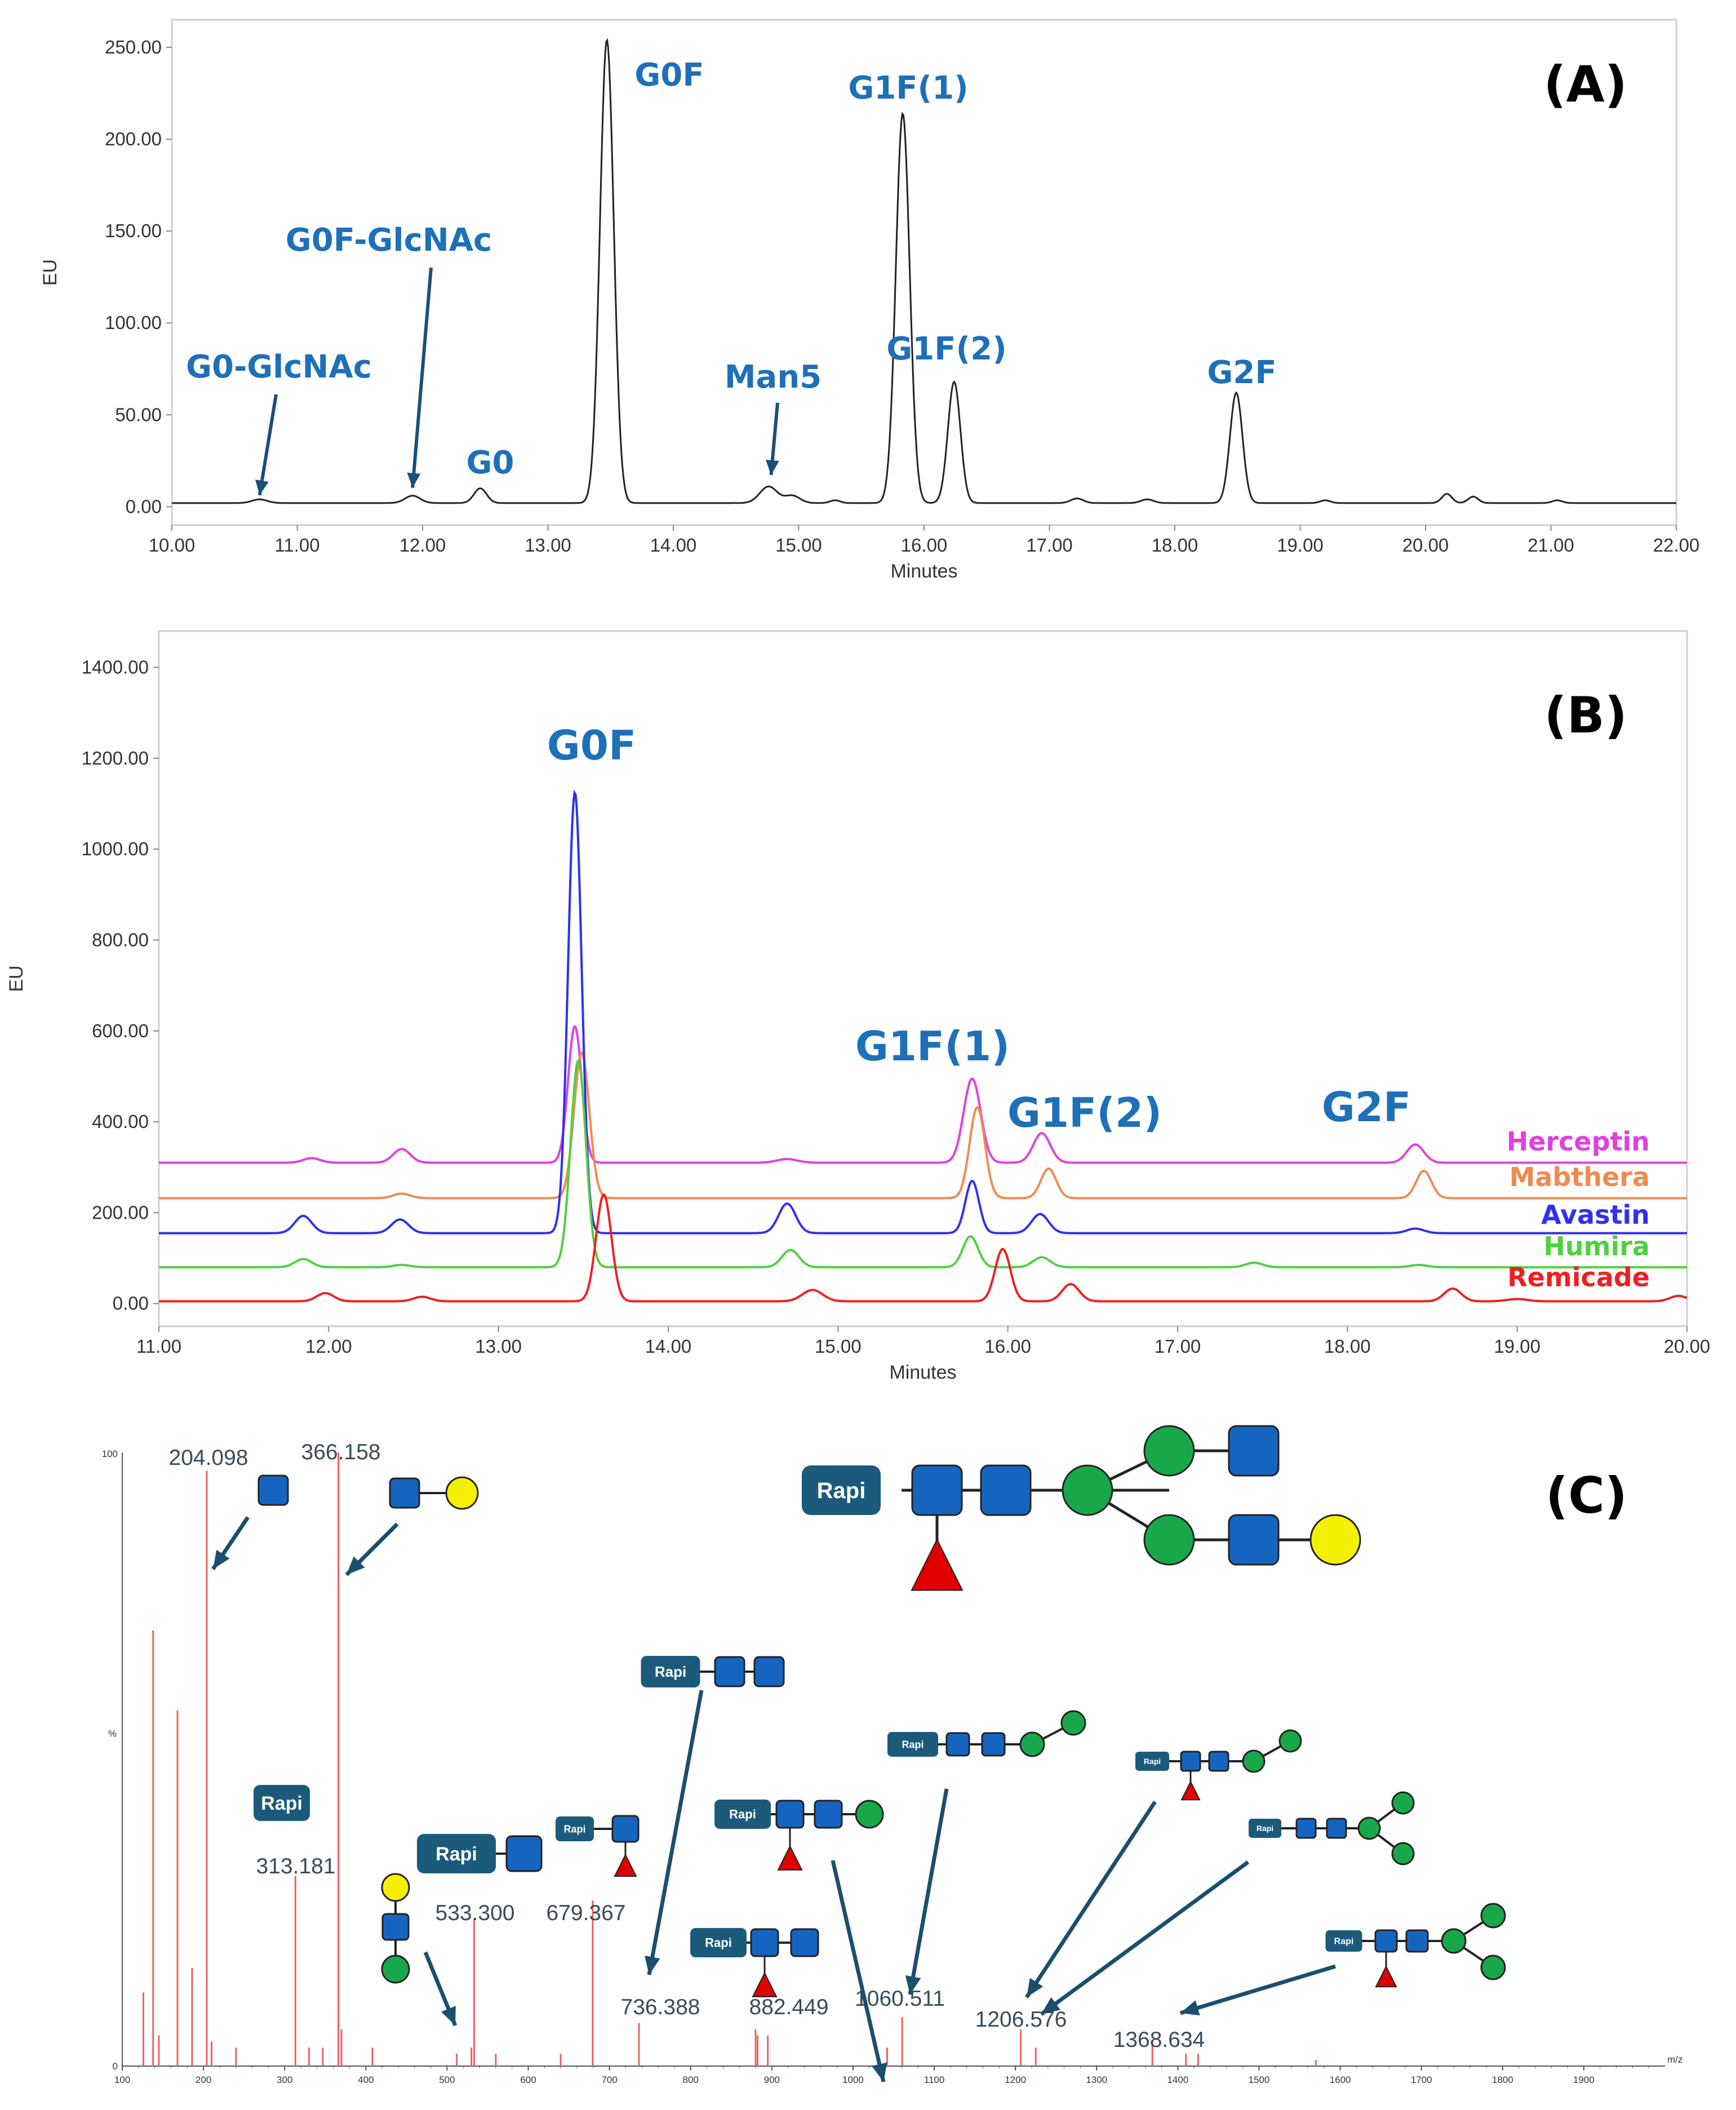 Image resolution: width=1736 pixels, height=2110 pixels. I want to click on y-tick-label: 150.00, so click(133, 230).